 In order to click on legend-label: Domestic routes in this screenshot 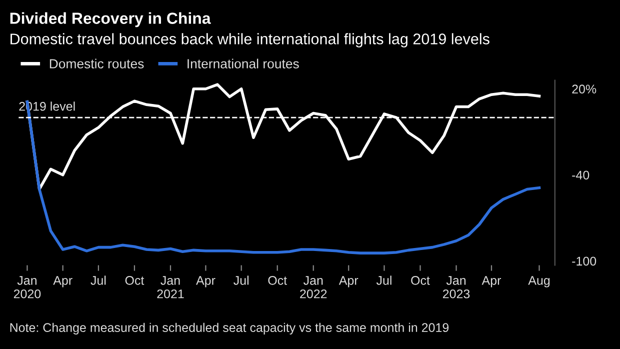, I will do `click(97, 63)`.